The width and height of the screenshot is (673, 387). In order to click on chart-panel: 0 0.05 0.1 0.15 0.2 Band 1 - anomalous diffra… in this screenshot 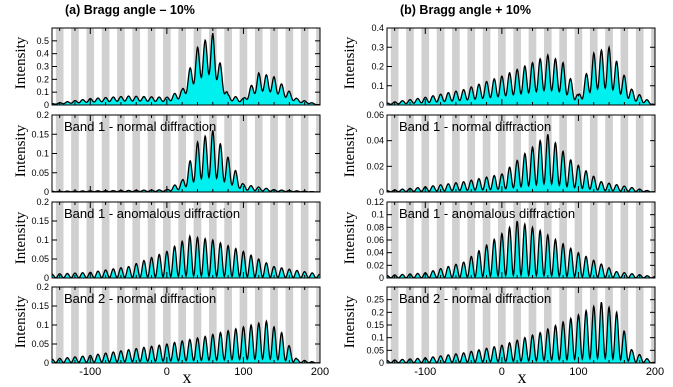, I will do `click(176, 240)`.